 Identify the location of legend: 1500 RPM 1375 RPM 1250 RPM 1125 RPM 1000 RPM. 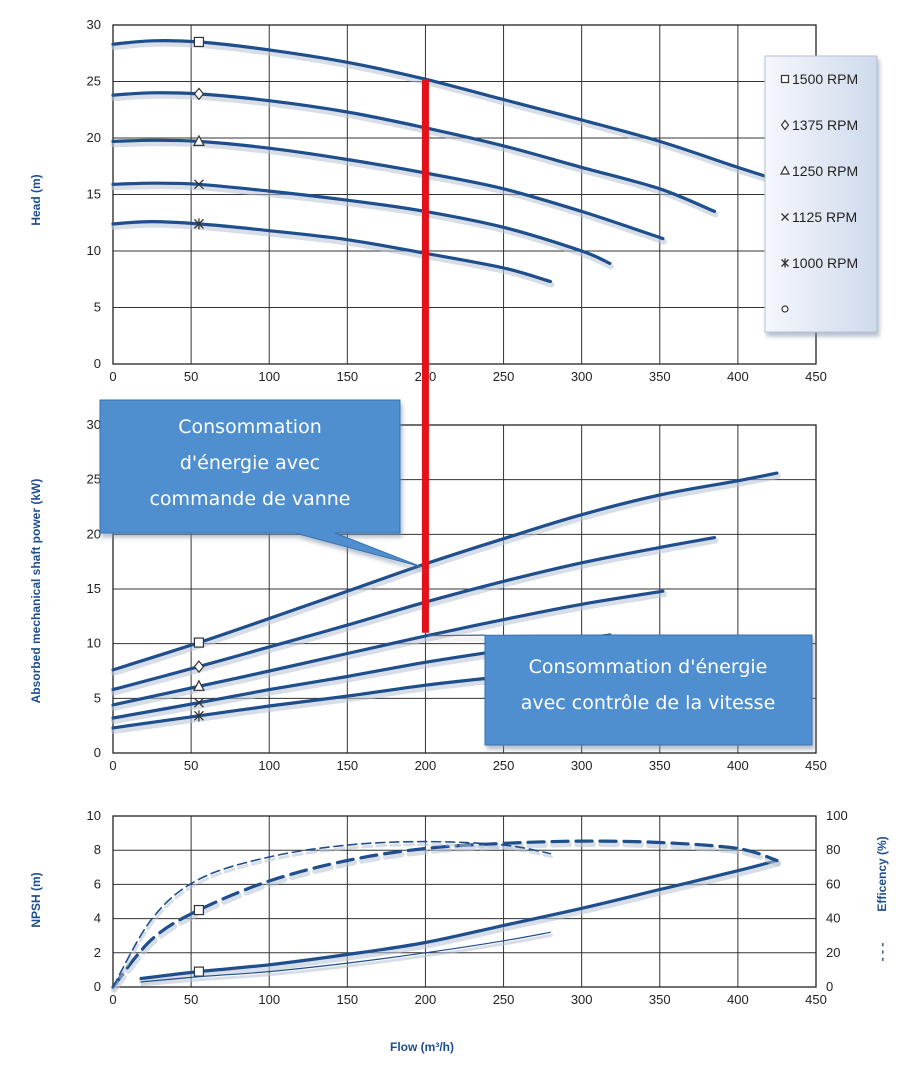
(821, 194).